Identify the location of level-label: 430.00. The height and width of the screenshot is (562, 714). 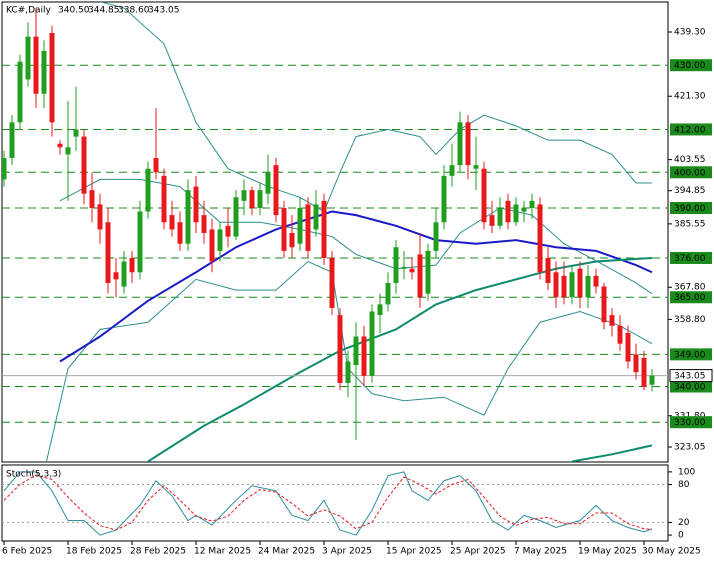
(690, 66).